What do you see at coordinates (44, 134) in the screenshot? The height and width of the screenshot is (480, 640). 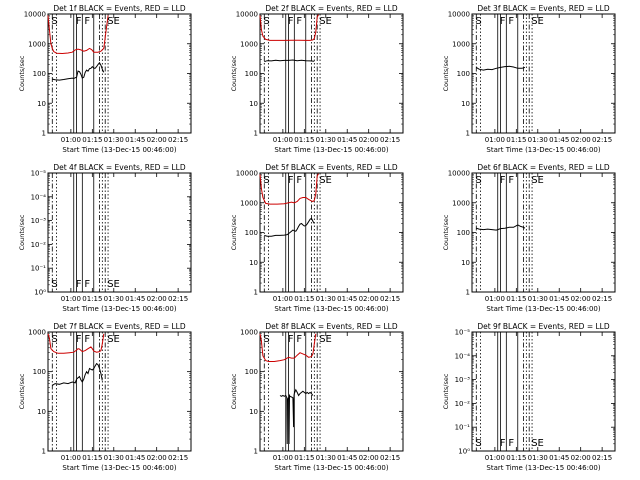 I see `y-tick-label: 1` at bounding box center [44, 134].